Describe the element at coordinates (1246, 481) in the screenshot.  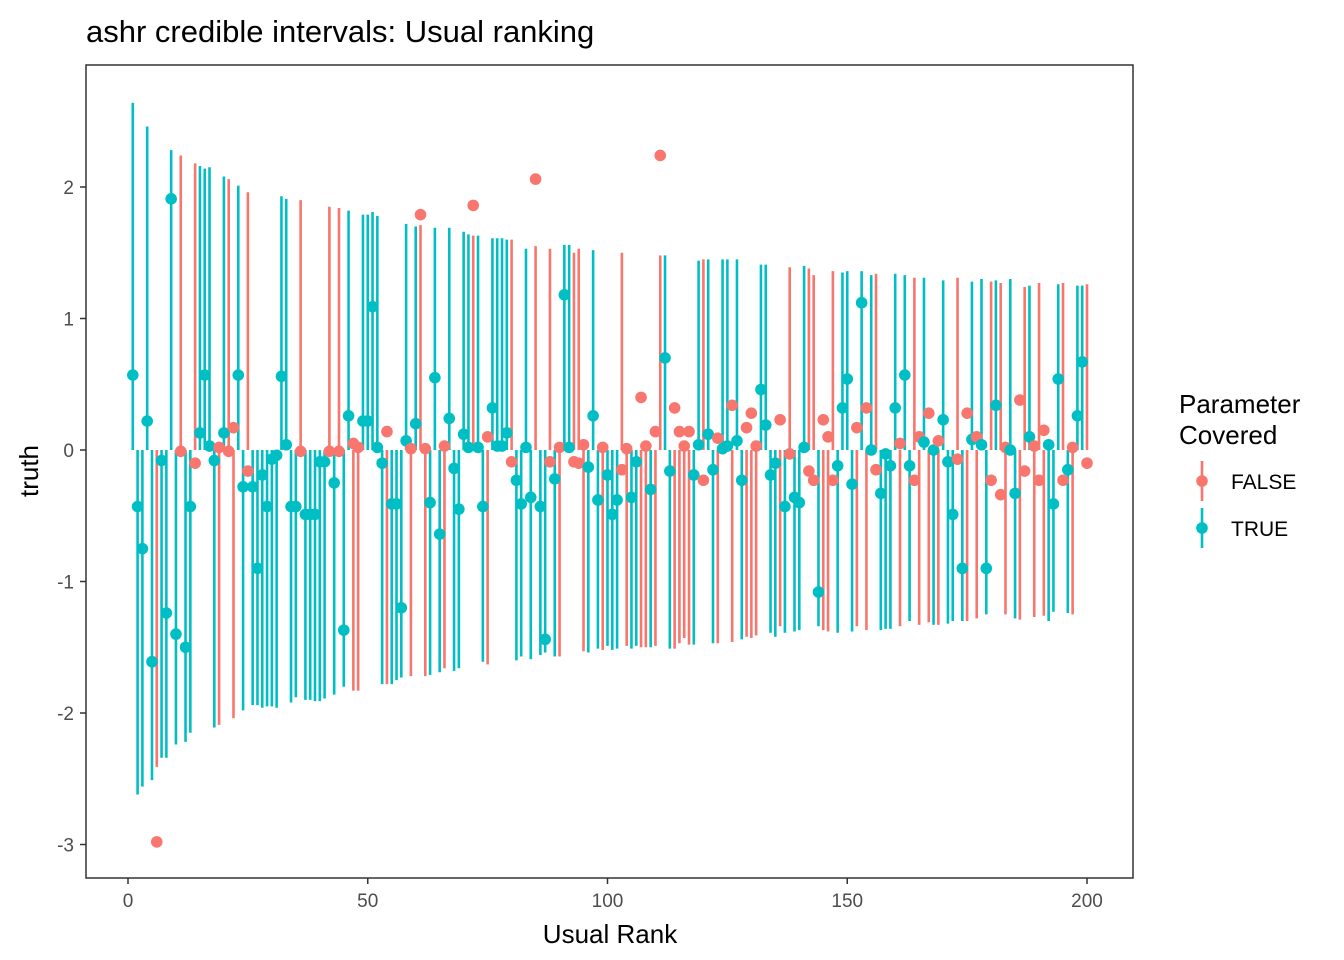
I see `legend-item-false: FALSE` at that location.